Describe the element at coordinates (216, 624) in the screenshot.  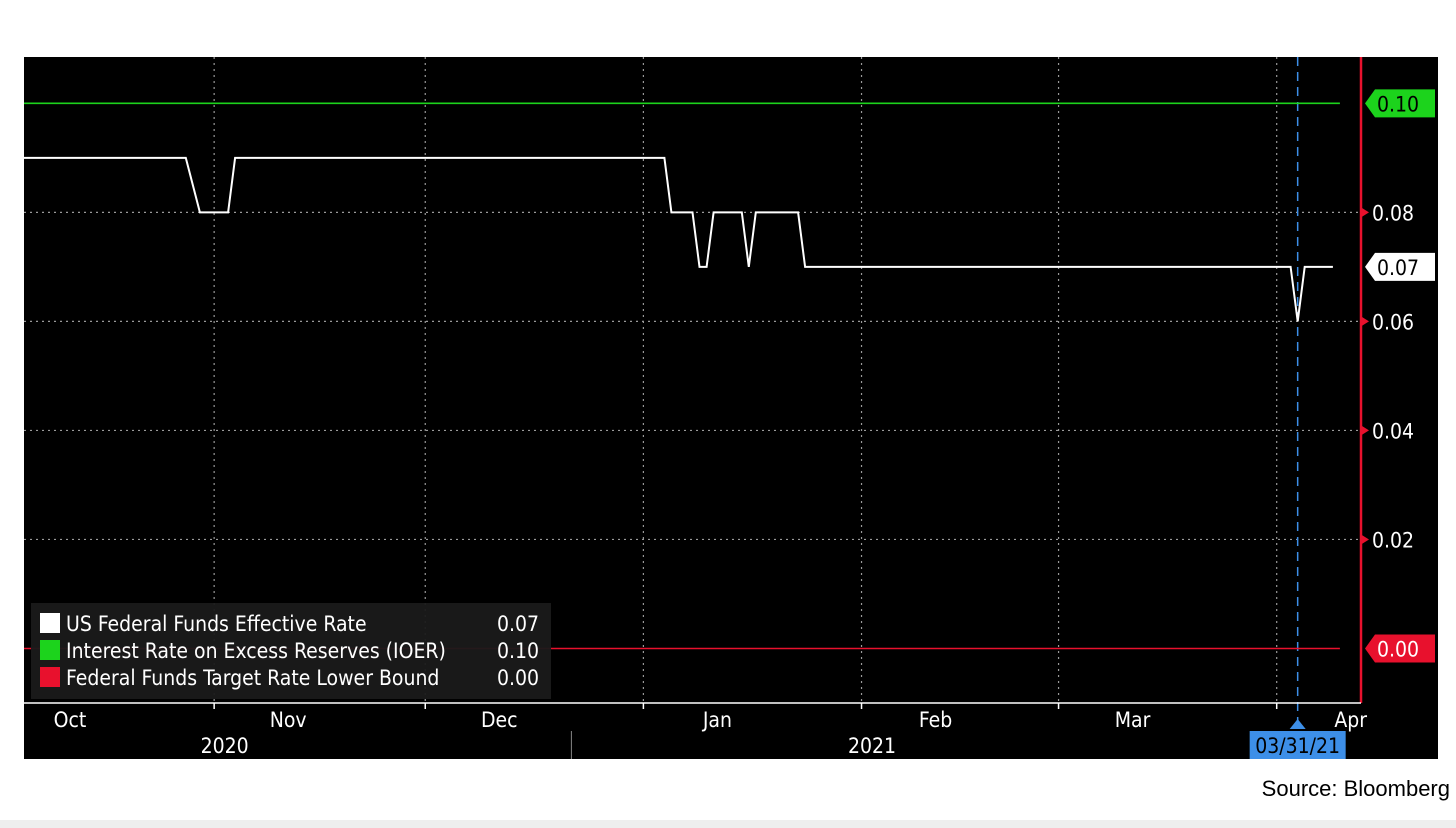
I see `legend-label: US Federal Funds Effective Rate` at that location.